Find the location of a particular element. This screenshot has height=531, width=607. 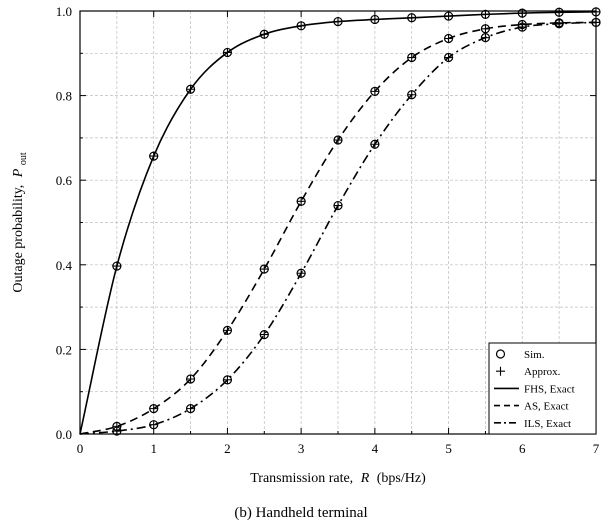

x-axis-title: Transmission rate, R (bps/Hz) is located at coordinates (338, 478).